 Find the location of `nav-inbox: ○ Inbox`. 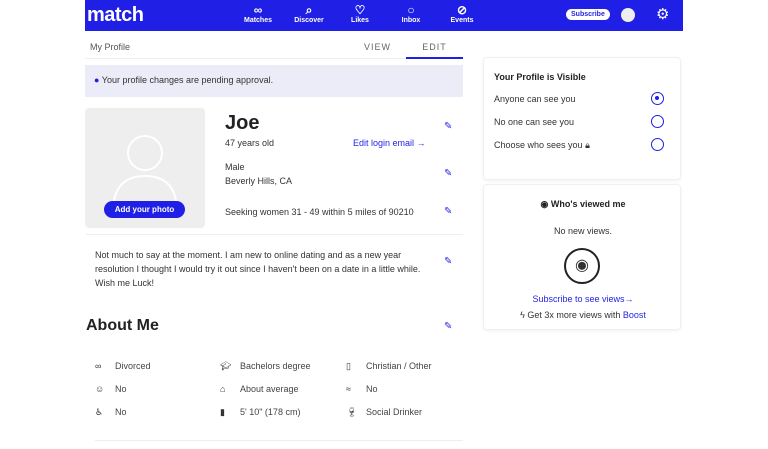

nav-inbox: ○ Inbox is located at coordinates (411, 14).